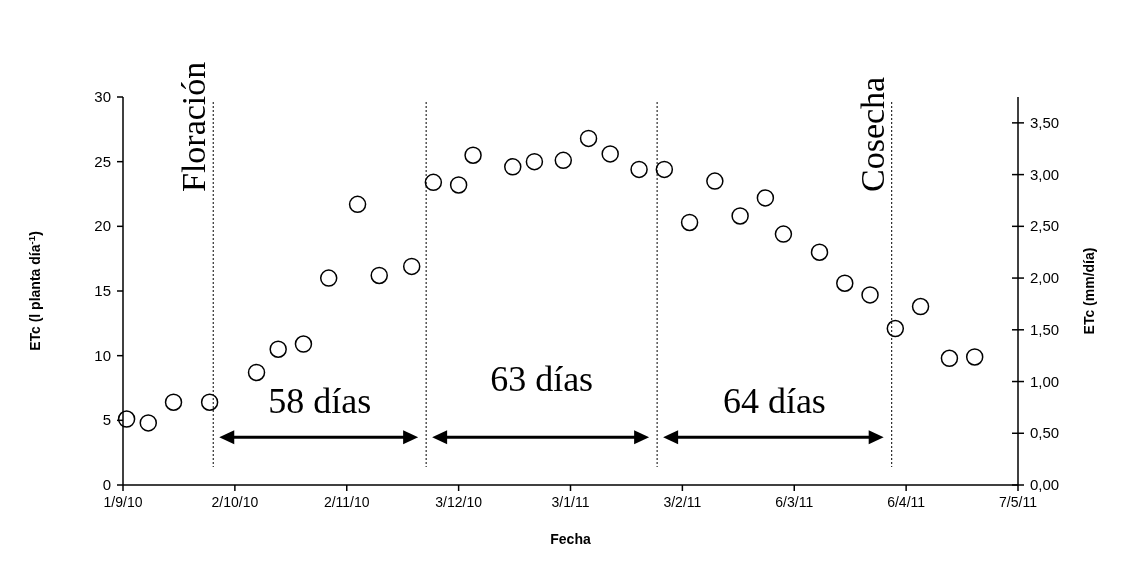 The width and height of the screenshot is (1130, 564). Describe the element at coordinates (102, 290) in the screenshot. I see `y-tick-label: 15` at that location.